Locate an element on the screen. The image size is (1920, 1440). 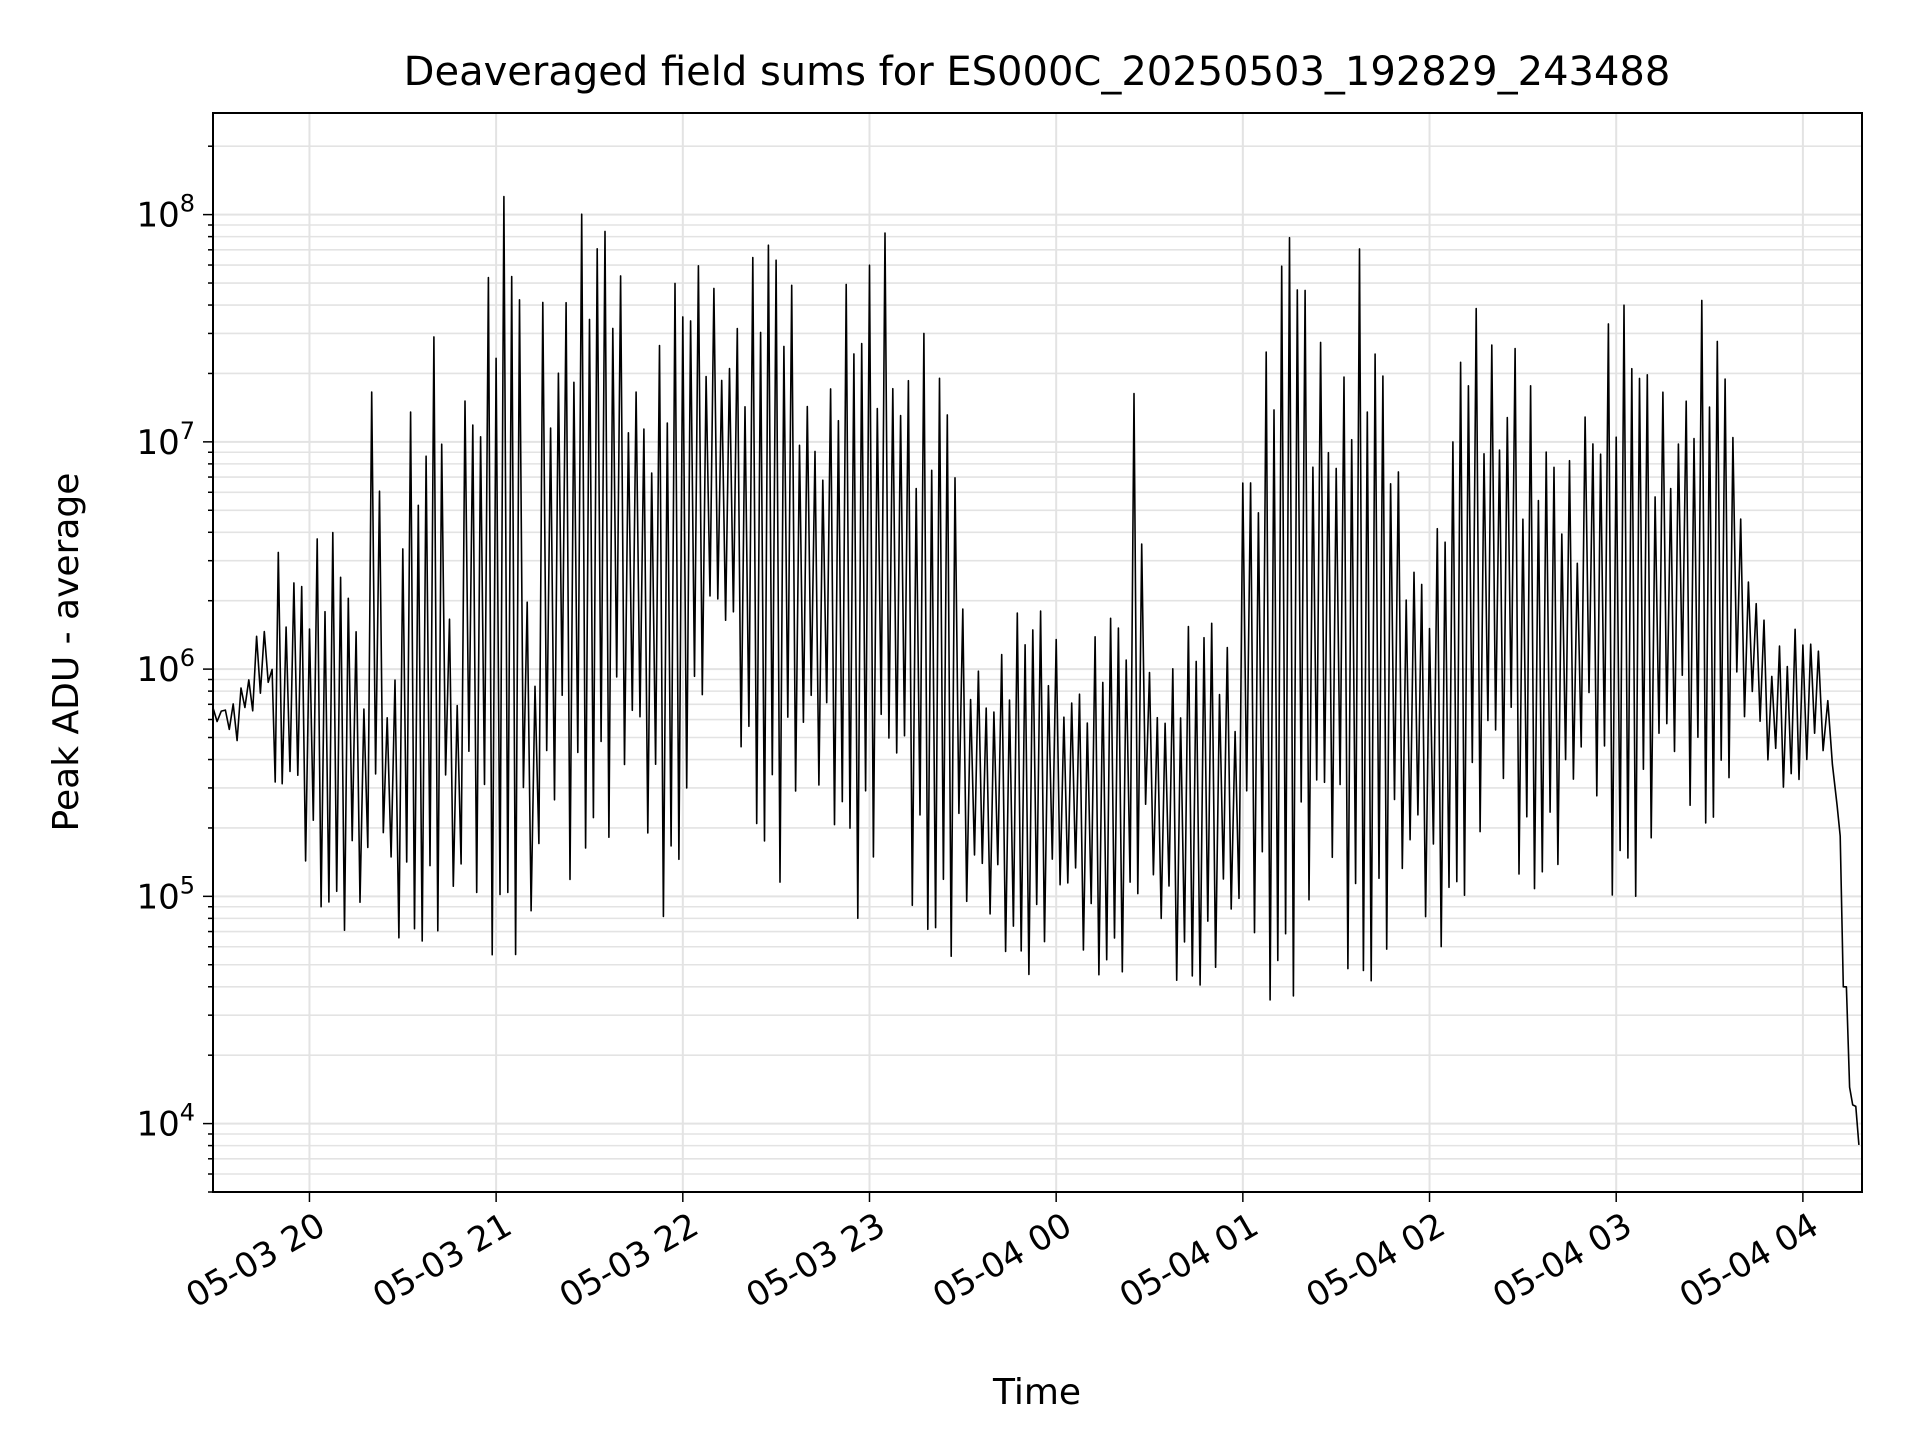
y-tick-label: 10⁸ is located at coordinates (165, 213).